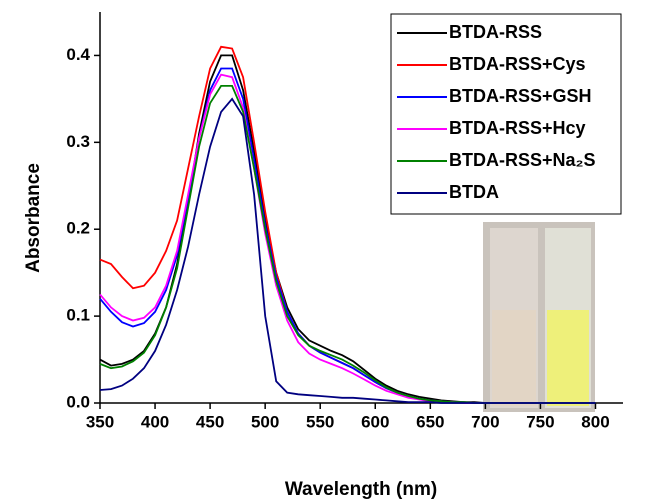 The width and height of the screenshot is (660, 502). What do you see at coordinates (78, 141) in the screenshot?
I see `y-tick-label: 0.3` at bounding box center [78, 141].